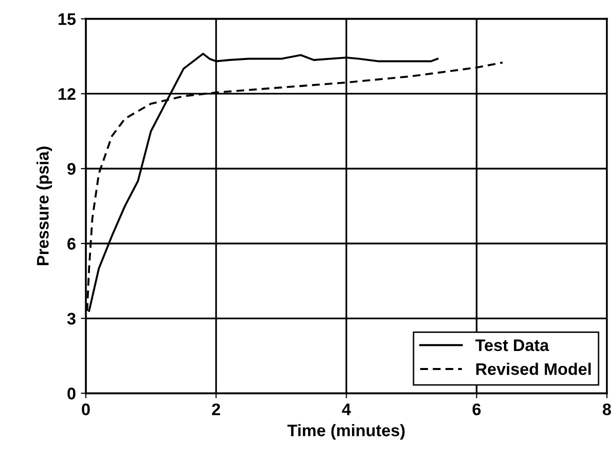 Image resolution: width=613 pixels, height=471 pixels. I want to click on legend-label: Revised Model, so click(533, 368).